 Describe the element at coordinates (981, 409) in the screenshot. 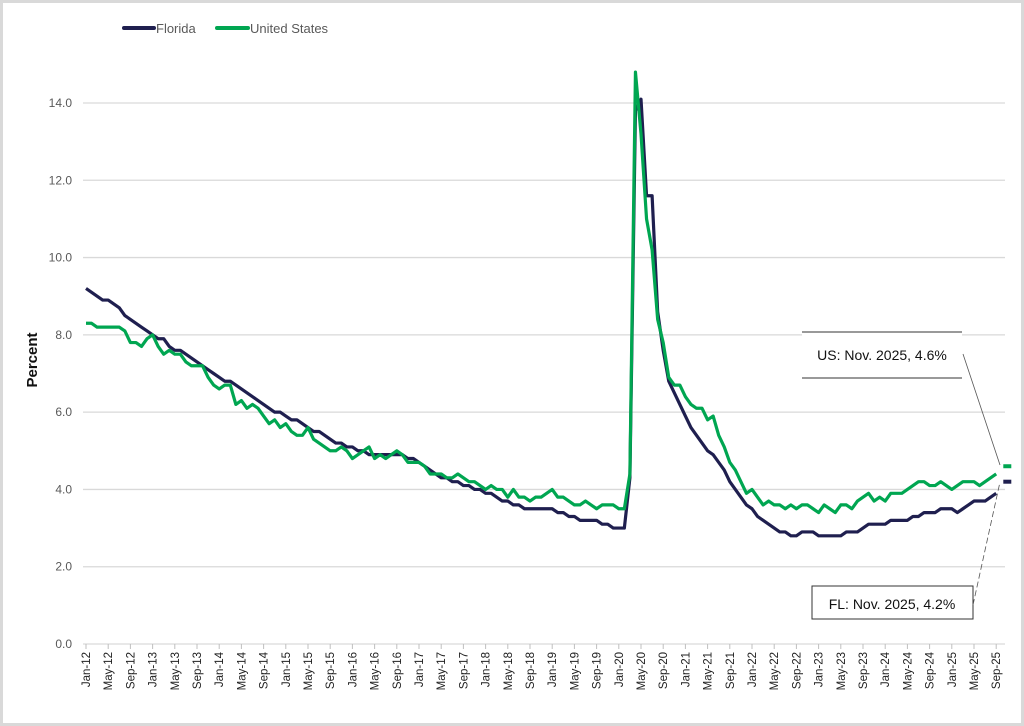

I see `annotation-us-leader` at that location.